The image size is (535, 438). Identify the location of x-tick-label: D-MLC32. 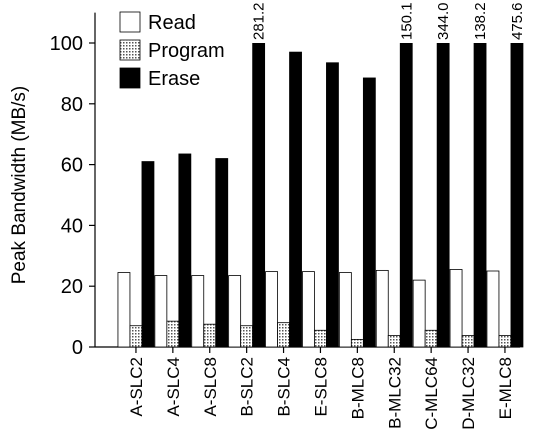
(468, 393).